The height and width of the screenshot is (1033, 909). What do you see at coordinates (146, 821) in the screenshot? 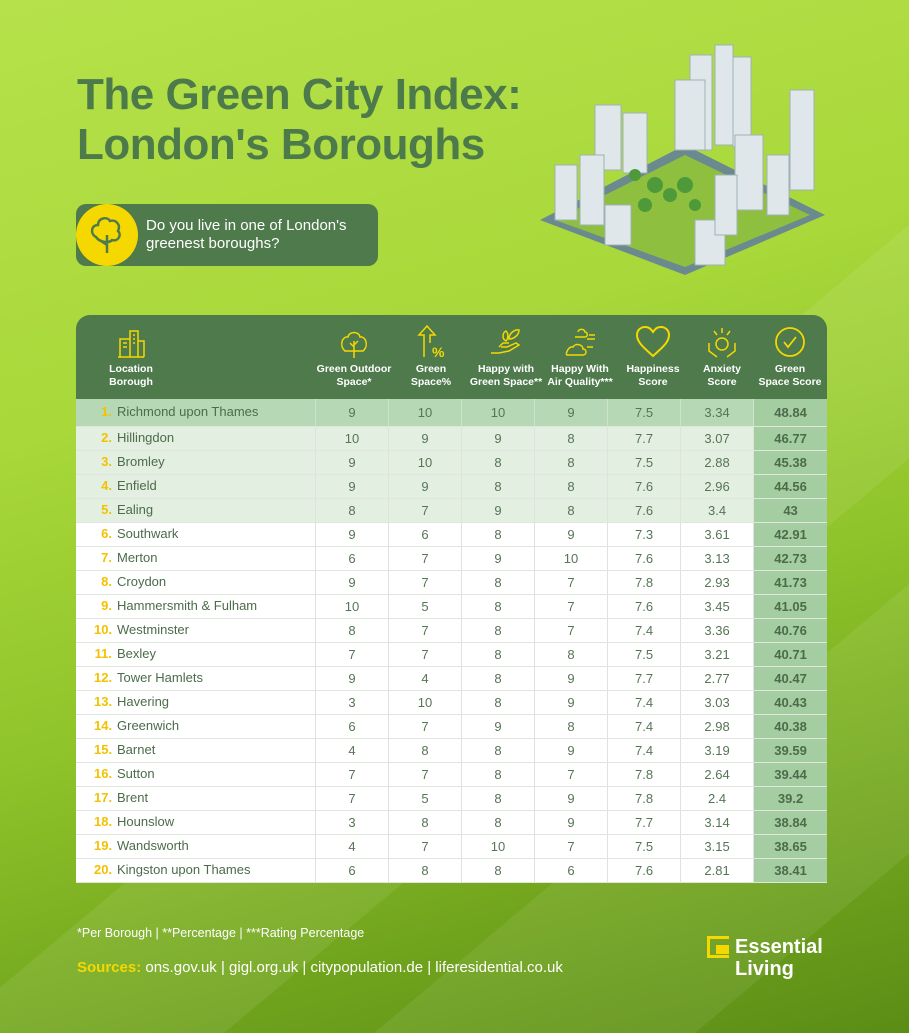
I see `borough-label: Hounslow` at bounding box center [146, 821].